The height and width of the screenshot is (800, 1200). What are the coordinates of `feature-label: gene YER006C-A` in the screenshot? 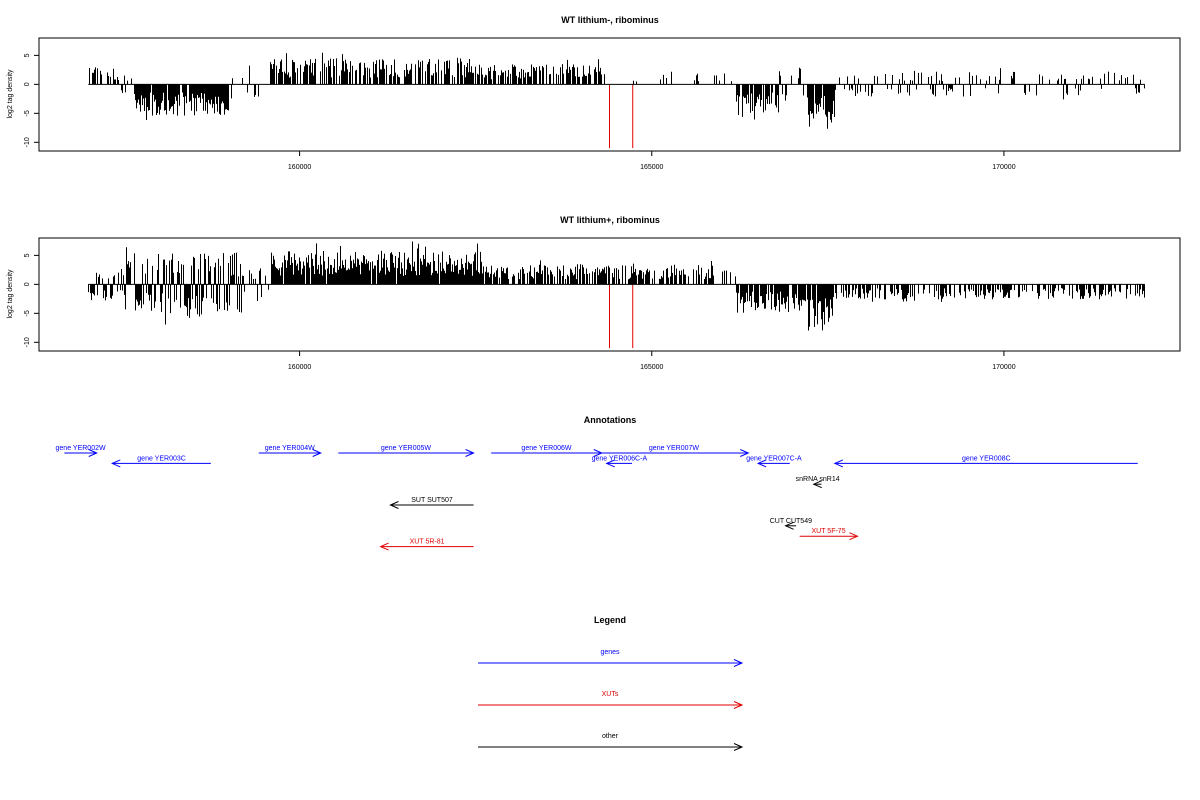 It's located at (620, 458).